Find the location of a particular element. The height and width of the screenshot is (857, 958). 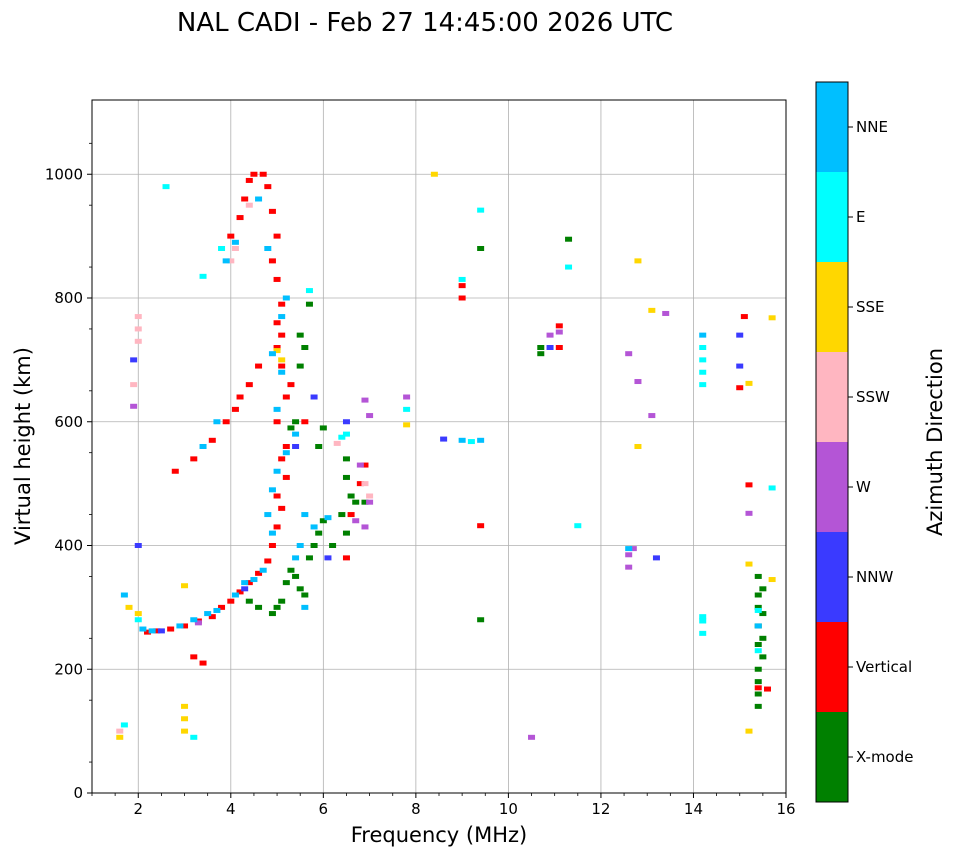

x-tick-label: 14 is located at coordinates (693, 809).